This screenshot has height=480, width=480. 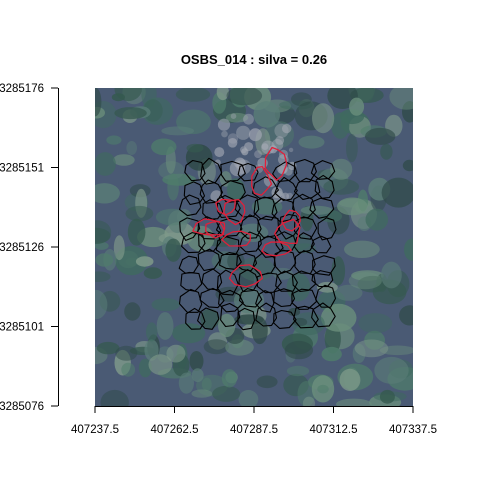 I want to click on crown-polygons, so click(x=257, y=238).